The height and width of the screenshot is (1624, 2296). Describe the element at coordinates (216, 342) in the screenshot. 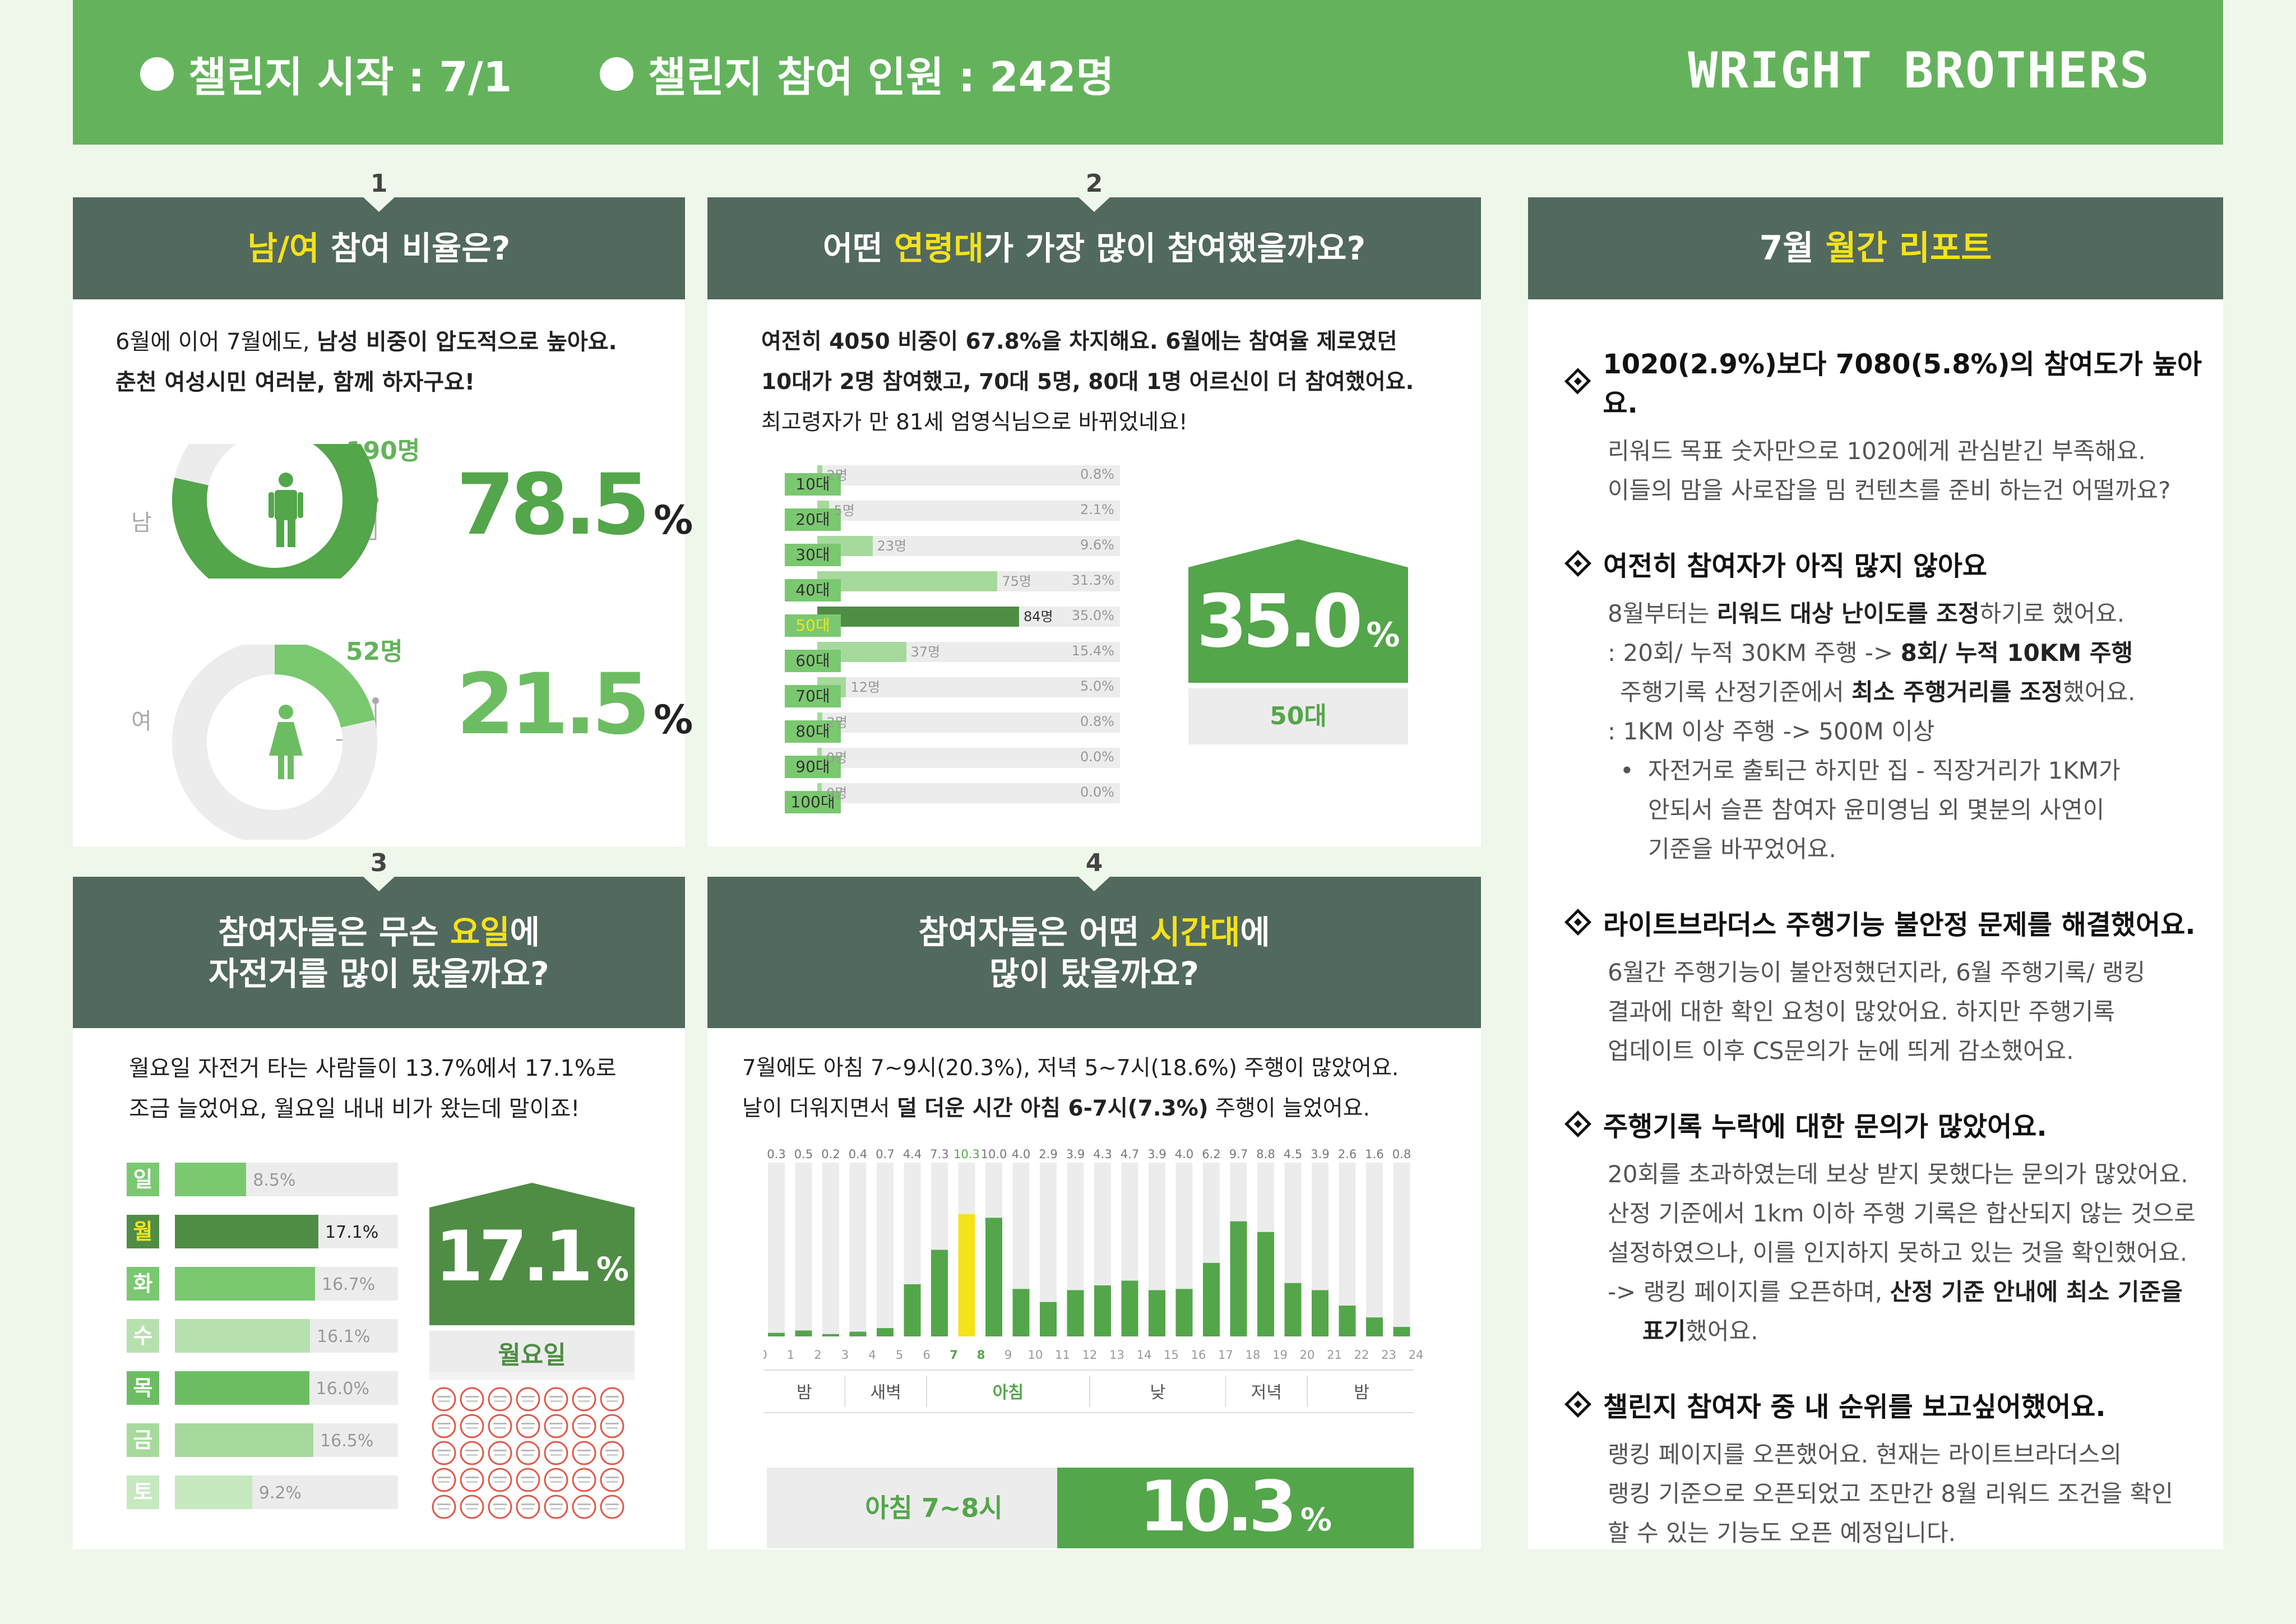

I see `desc-text: 6월에 이어 7월에도,` at that location.